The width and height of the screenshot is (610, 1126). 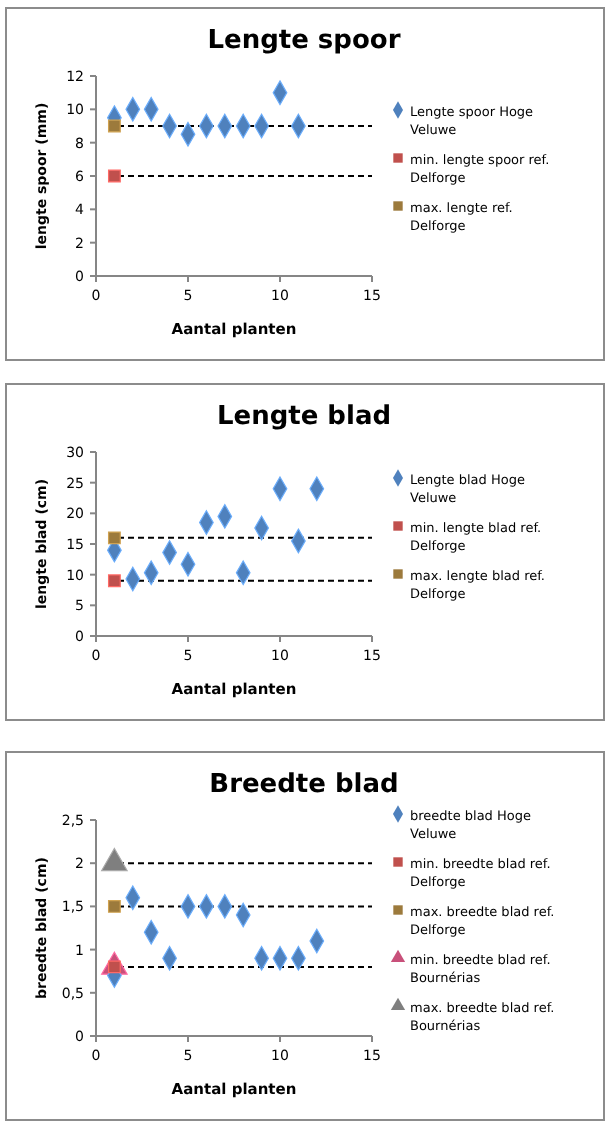 What do you see at coordinates (304, 417) in the screenshot?
I see `chart-title: Lengte blad` at bounding box center [304, 417].